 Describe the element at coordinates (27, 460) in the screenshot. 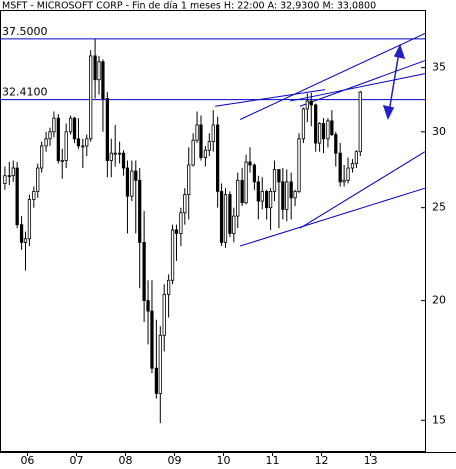

I see `x-tick-label: 06` at that location.